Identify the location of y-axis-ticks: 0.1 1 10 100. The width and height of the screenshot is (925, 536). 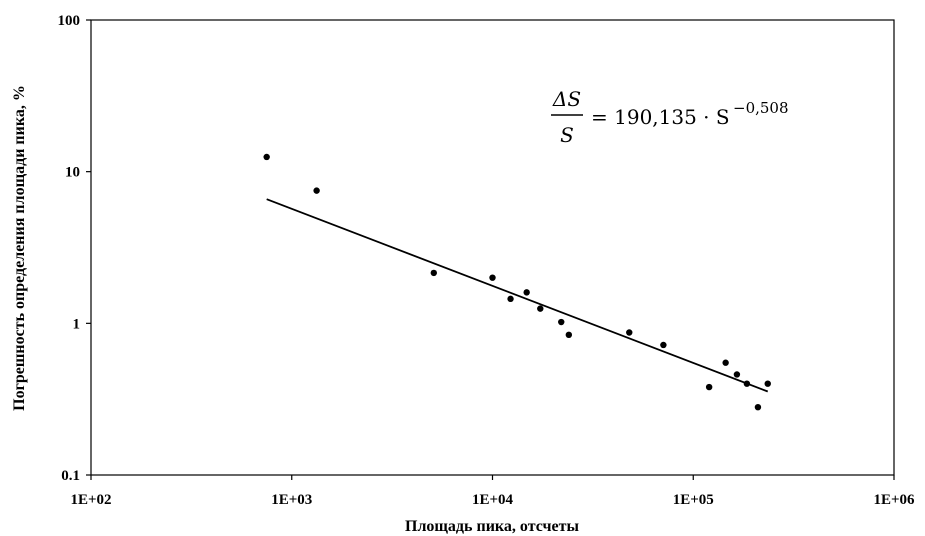
(74, 248).